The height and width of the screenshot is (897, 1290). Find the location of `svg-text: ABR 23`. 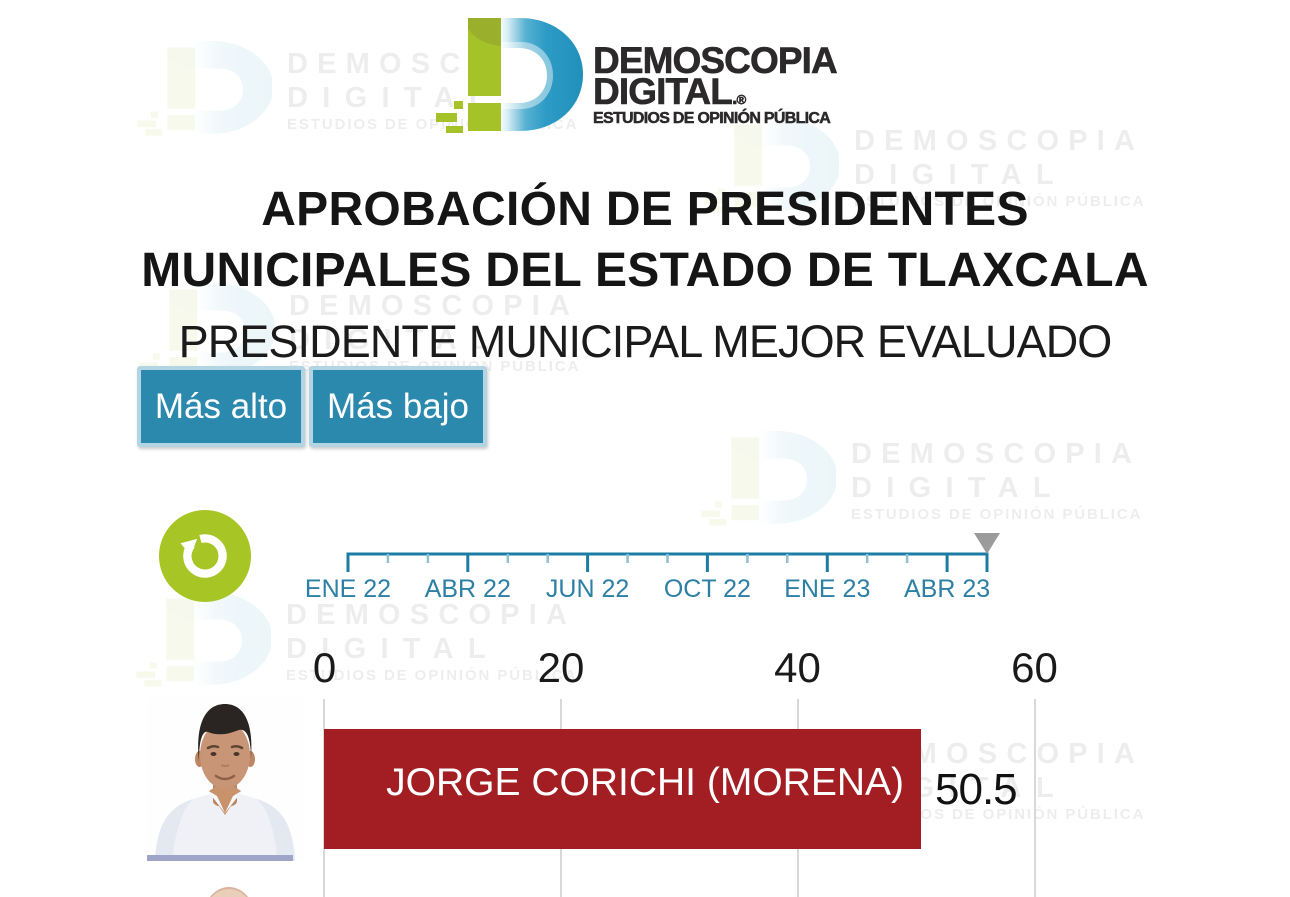

svg-text: ABR 23 is located at coordinates (947, 589).